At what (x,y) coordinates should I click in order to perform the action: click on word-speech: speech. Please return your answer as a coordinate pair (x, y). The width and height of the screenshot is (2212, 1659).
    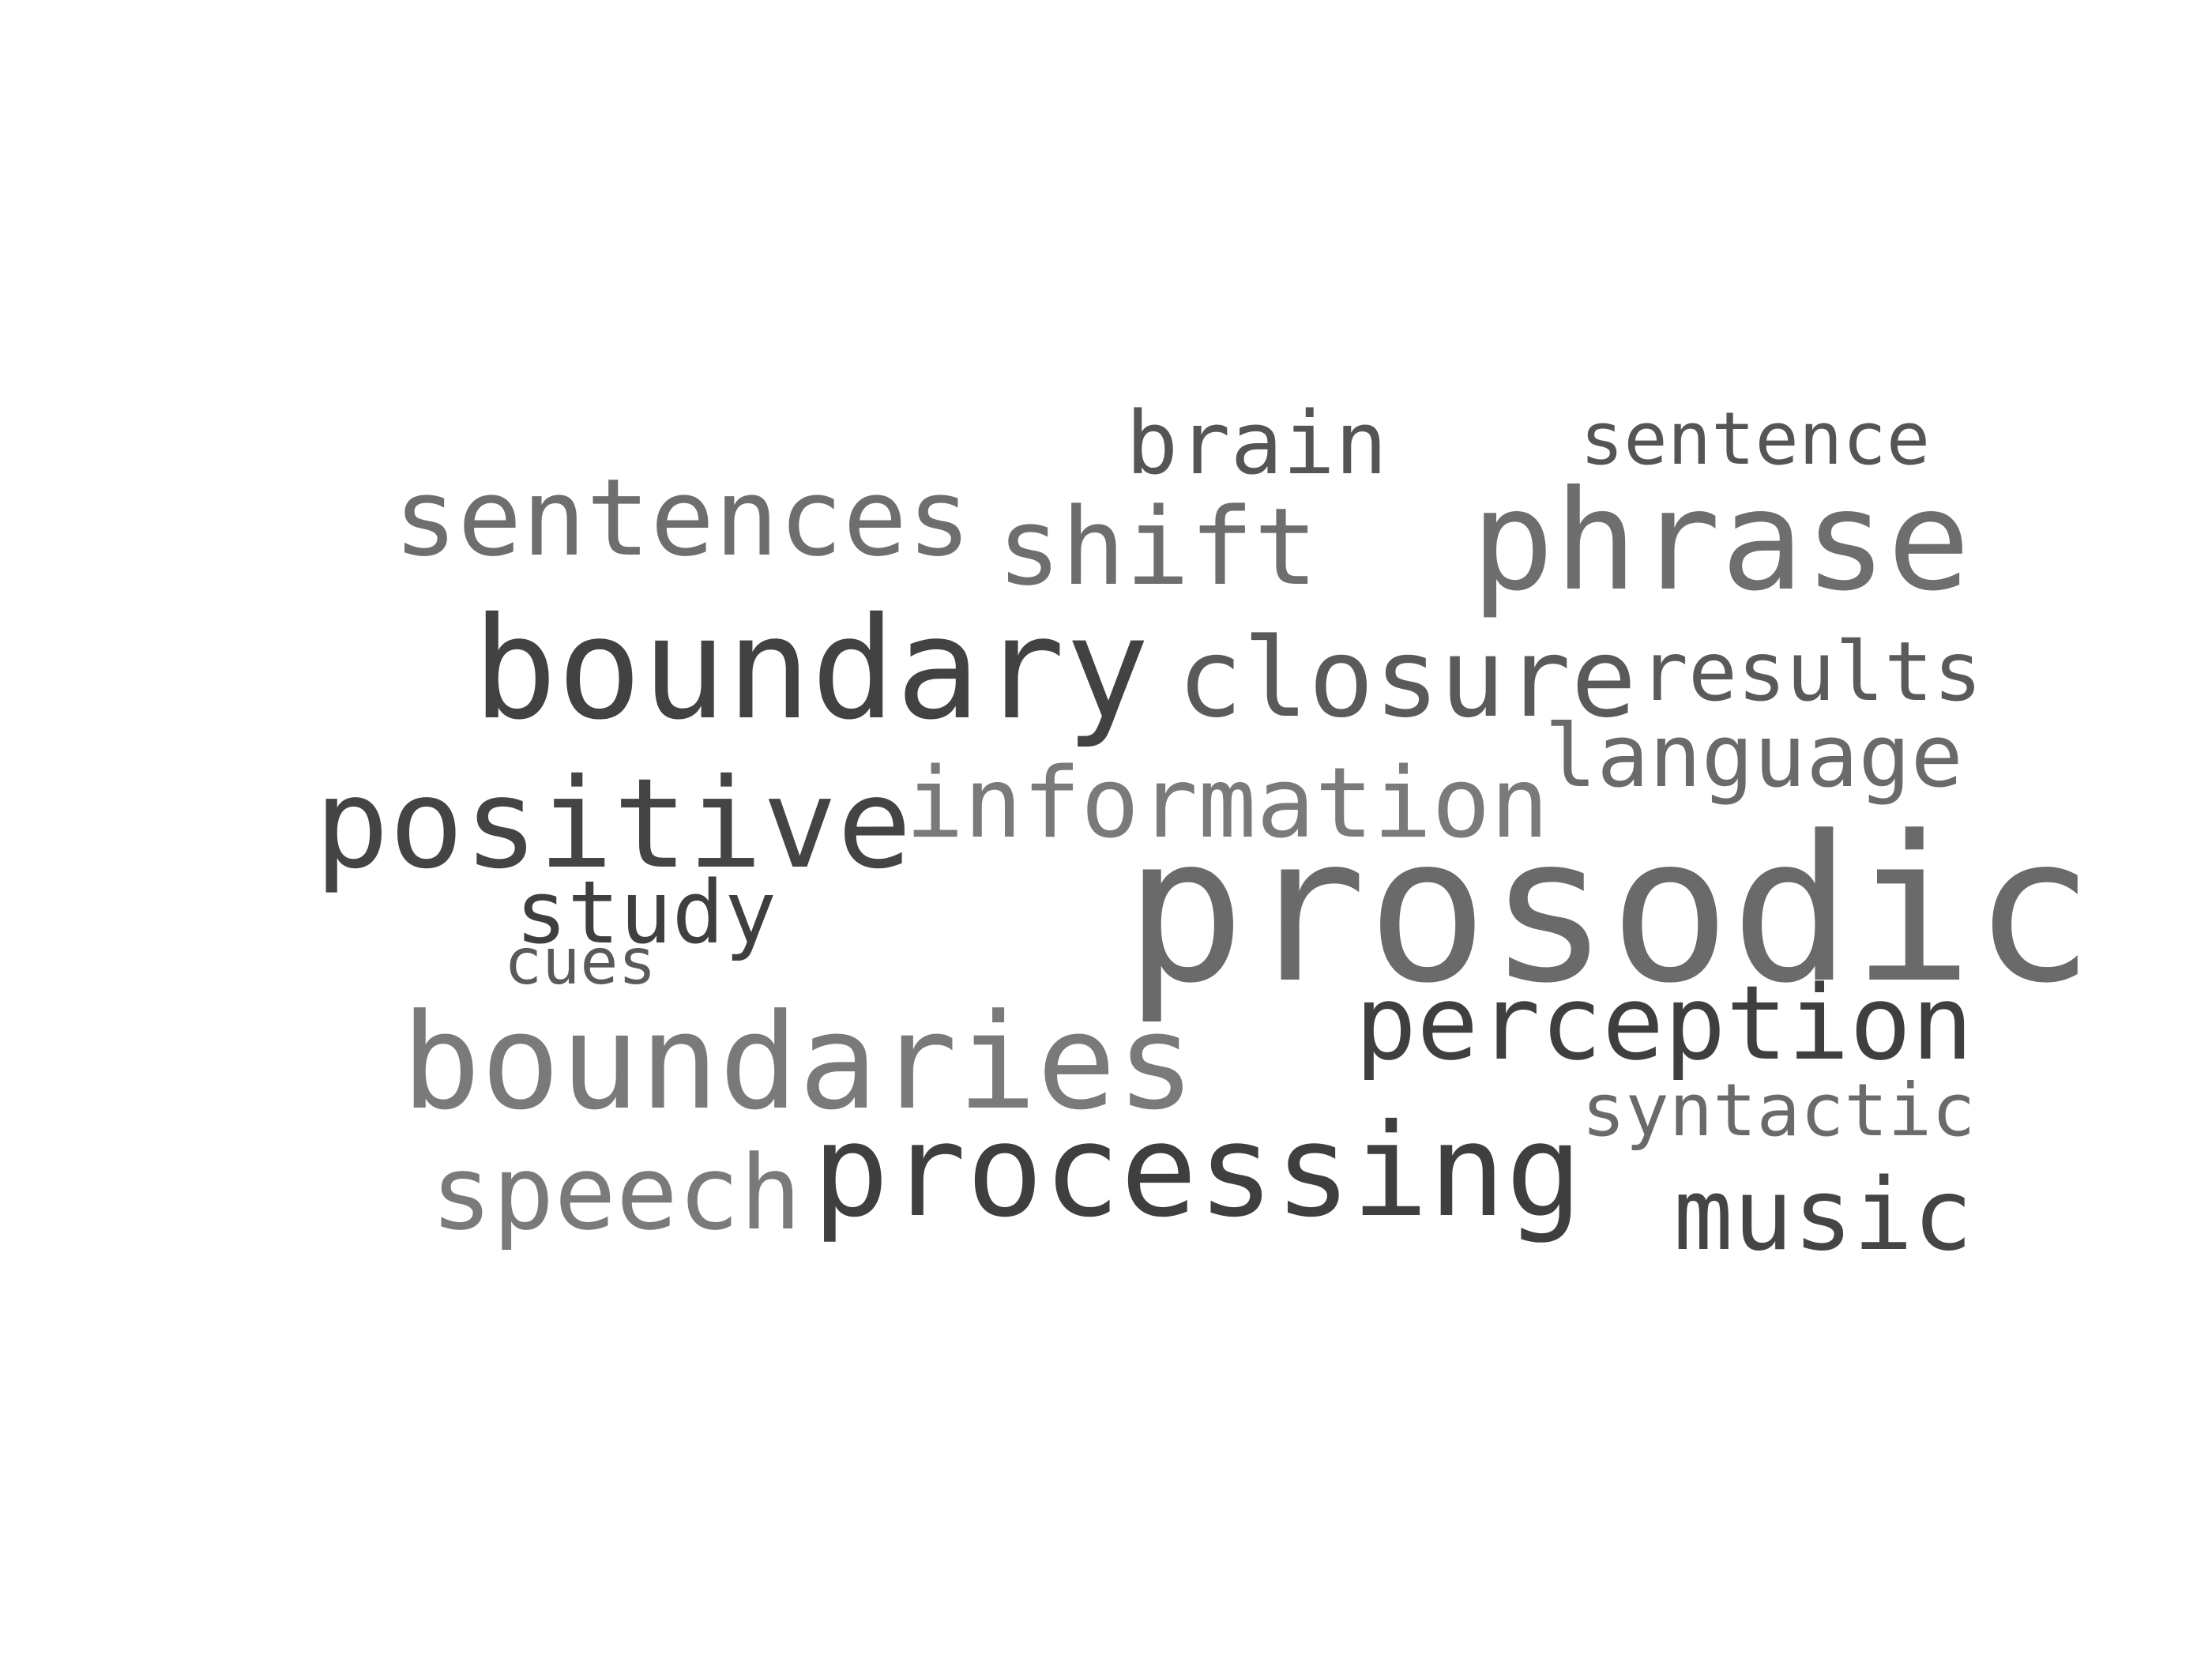
    Looking at the image, I should click on (617, 1193).